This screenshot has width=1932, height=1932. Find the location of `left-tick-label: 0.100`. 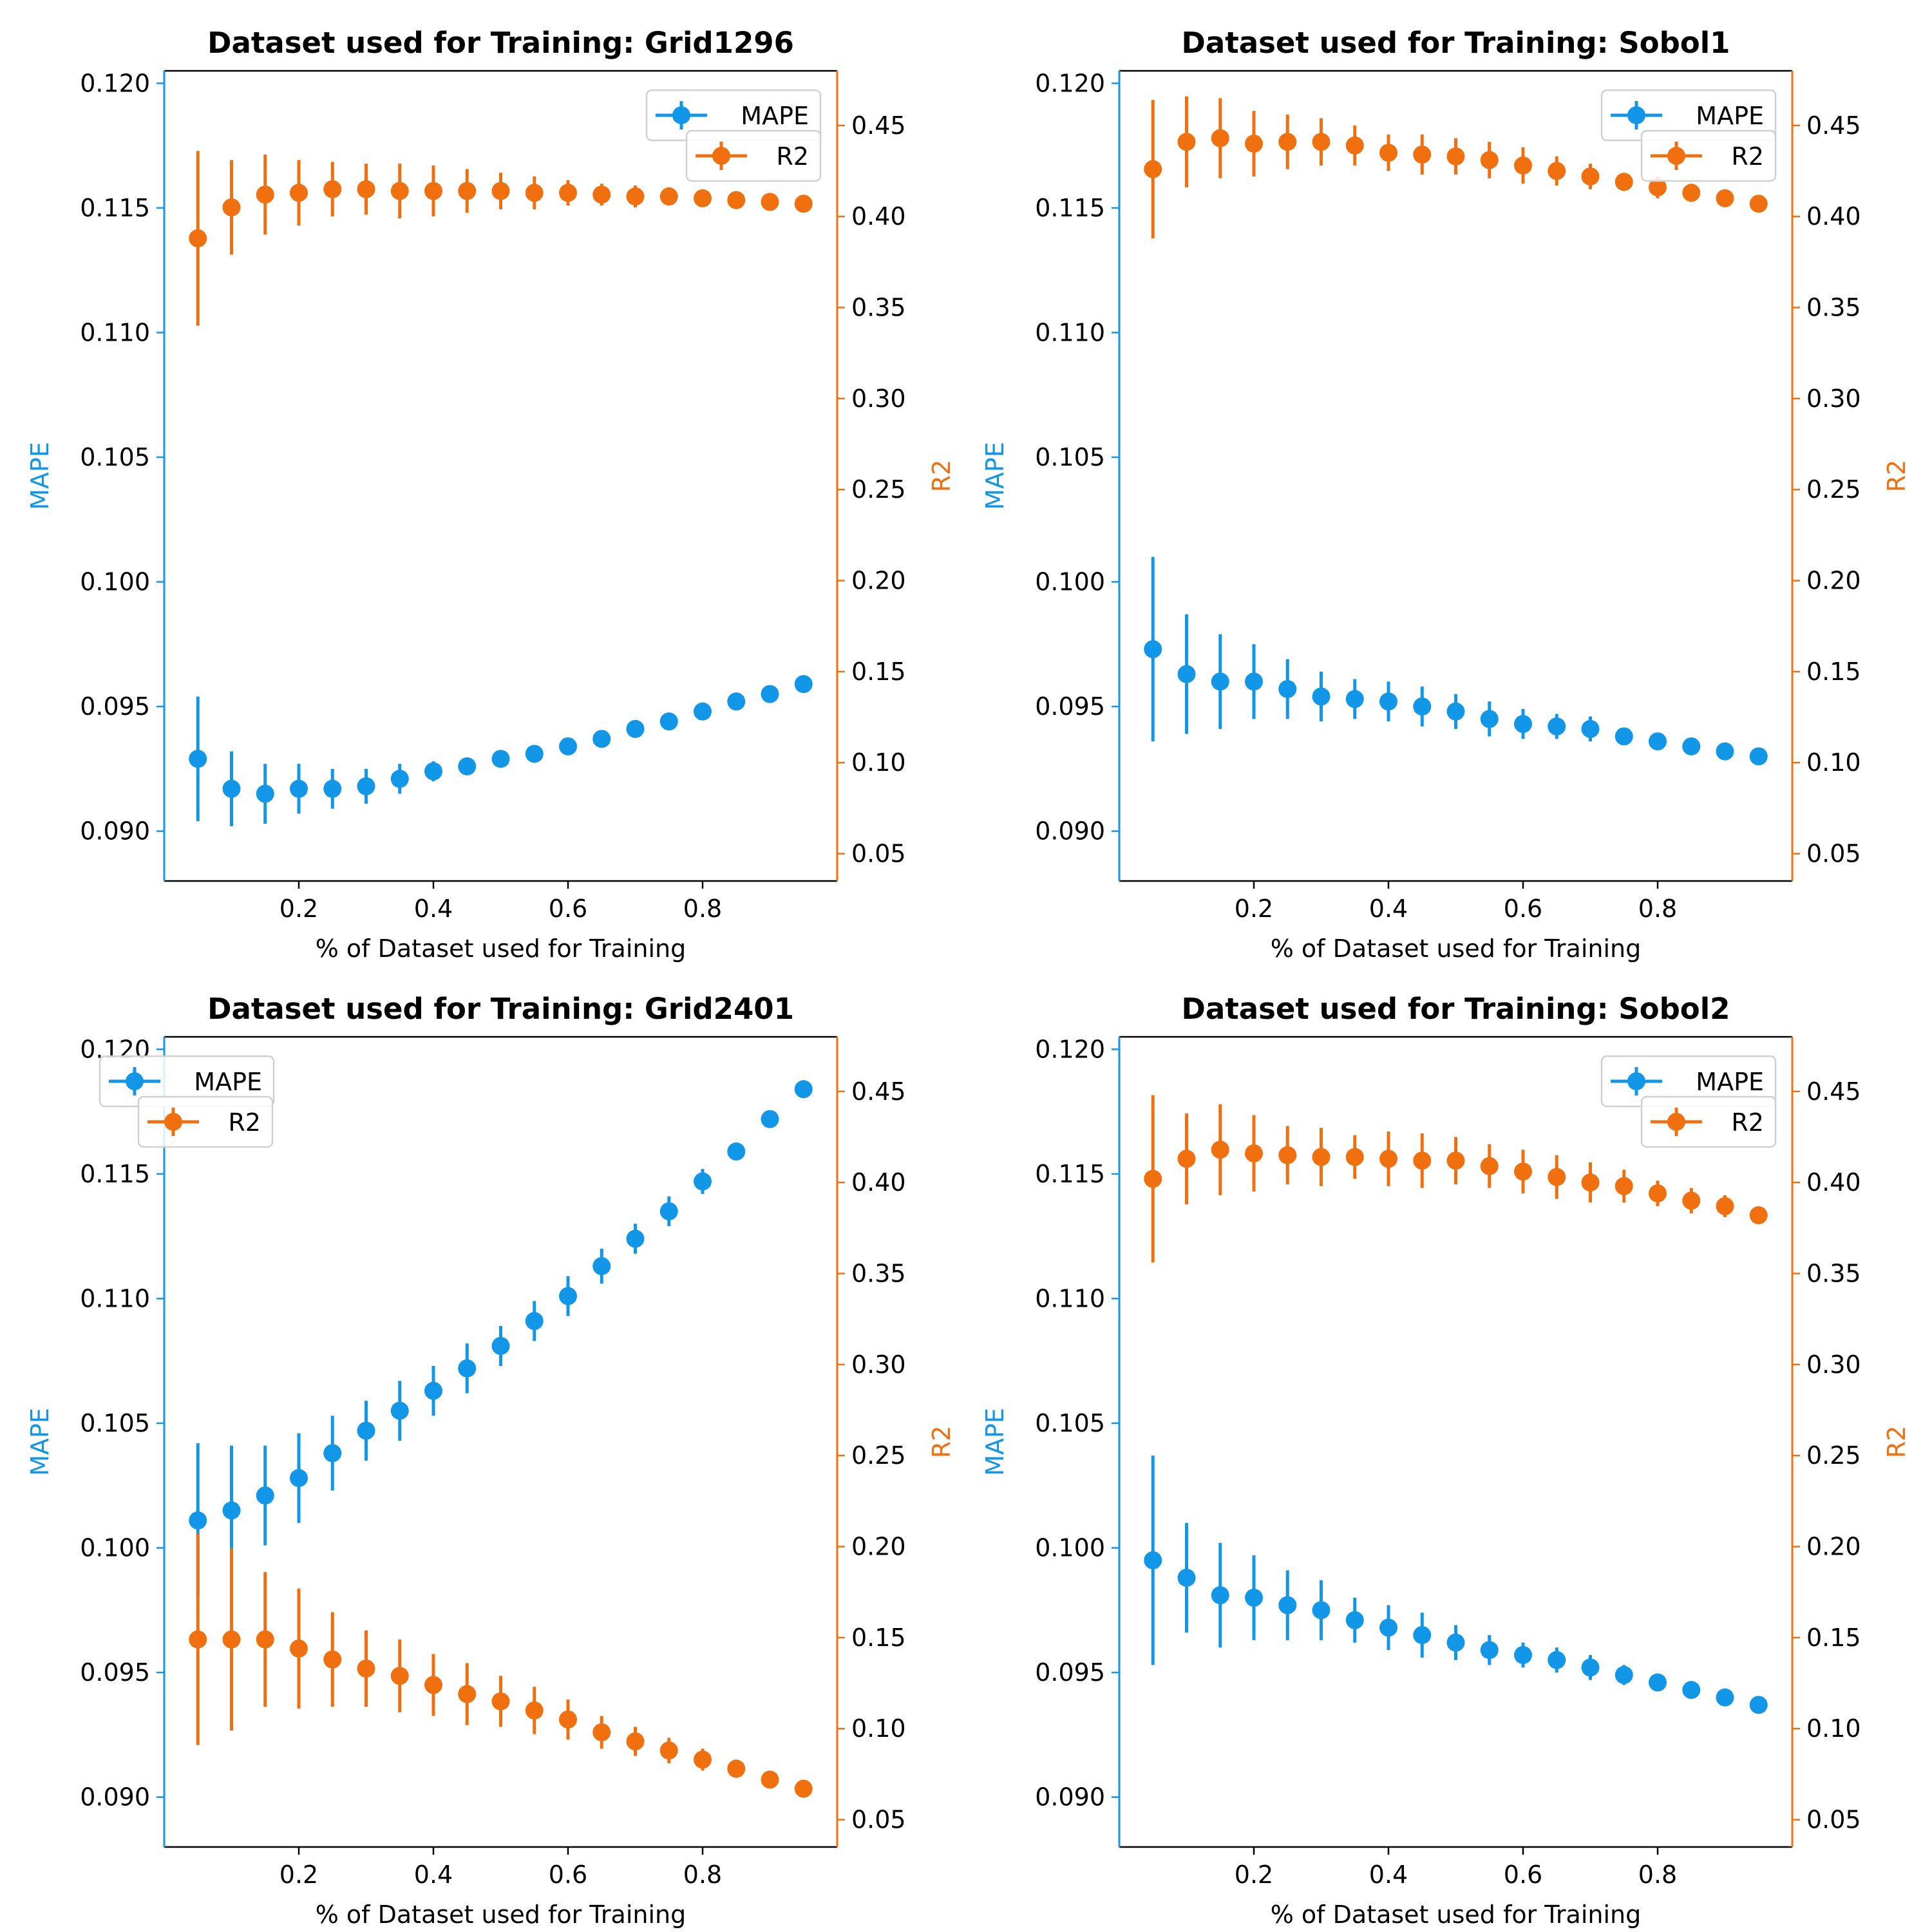

left-tick-label: 0.100 is located at coordinates (1070, 582).